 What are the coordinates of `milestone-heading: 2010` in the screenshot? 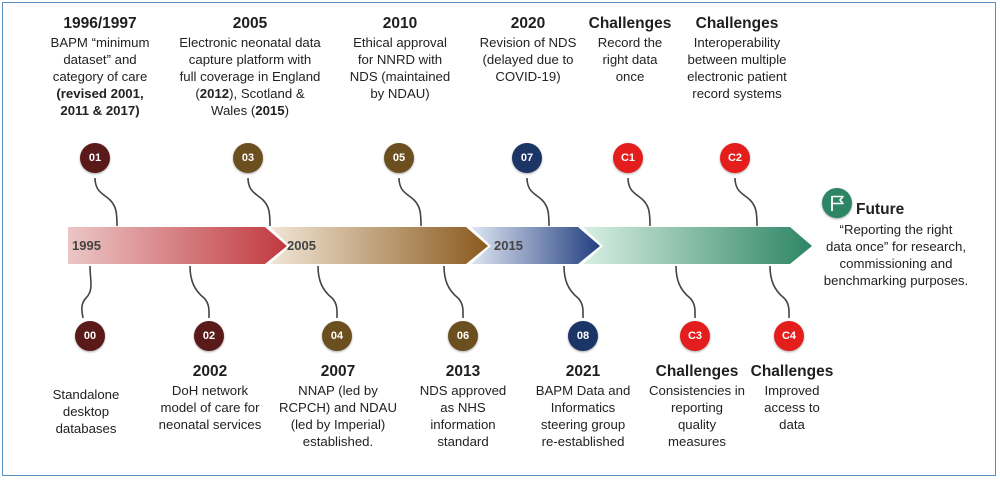 It's located at (400, 23).